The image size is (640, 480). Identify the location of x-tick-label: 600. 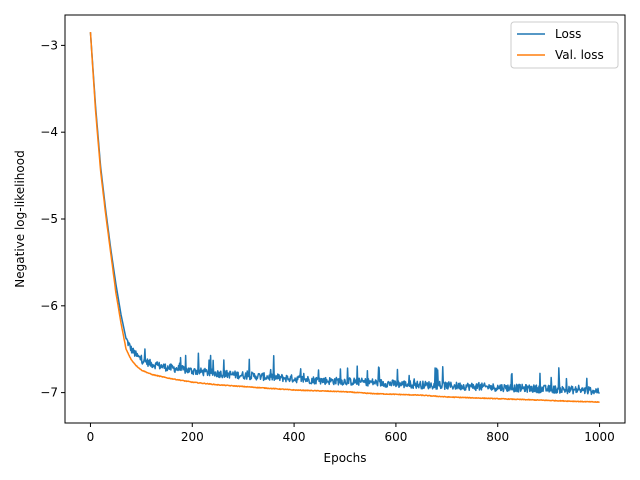
(395, 437).